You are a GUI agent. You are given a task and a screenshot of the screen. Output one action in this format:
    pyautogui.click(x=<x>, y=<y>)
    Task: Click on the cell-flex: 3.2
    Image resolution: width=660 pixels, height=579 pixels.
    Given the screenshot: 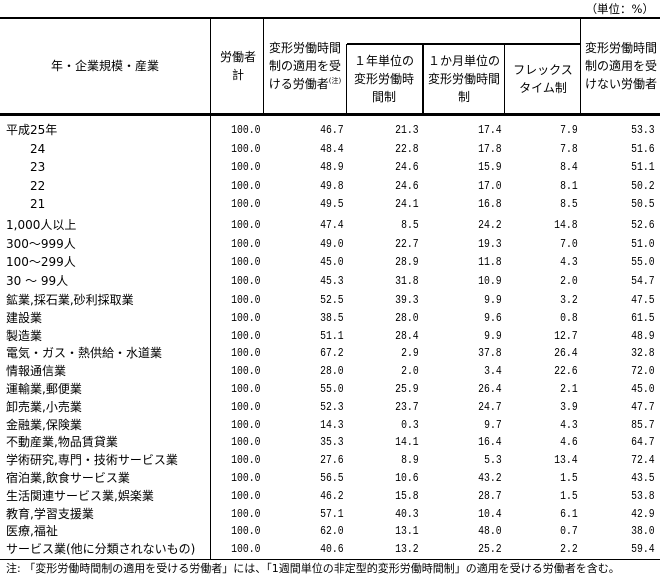 What is the action you would take?
    pyautogui.click(x=569, y=300)
    